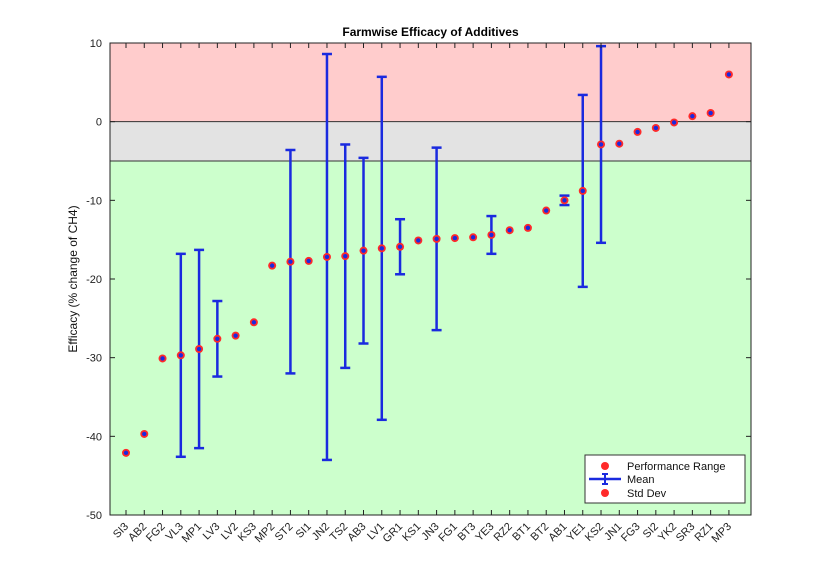 This screenshot has width=830, height=579. What do you see at coordinates (199, 349) in the screenshot?
I see `mean-dot-mp1` at bounding box center [199, 349].